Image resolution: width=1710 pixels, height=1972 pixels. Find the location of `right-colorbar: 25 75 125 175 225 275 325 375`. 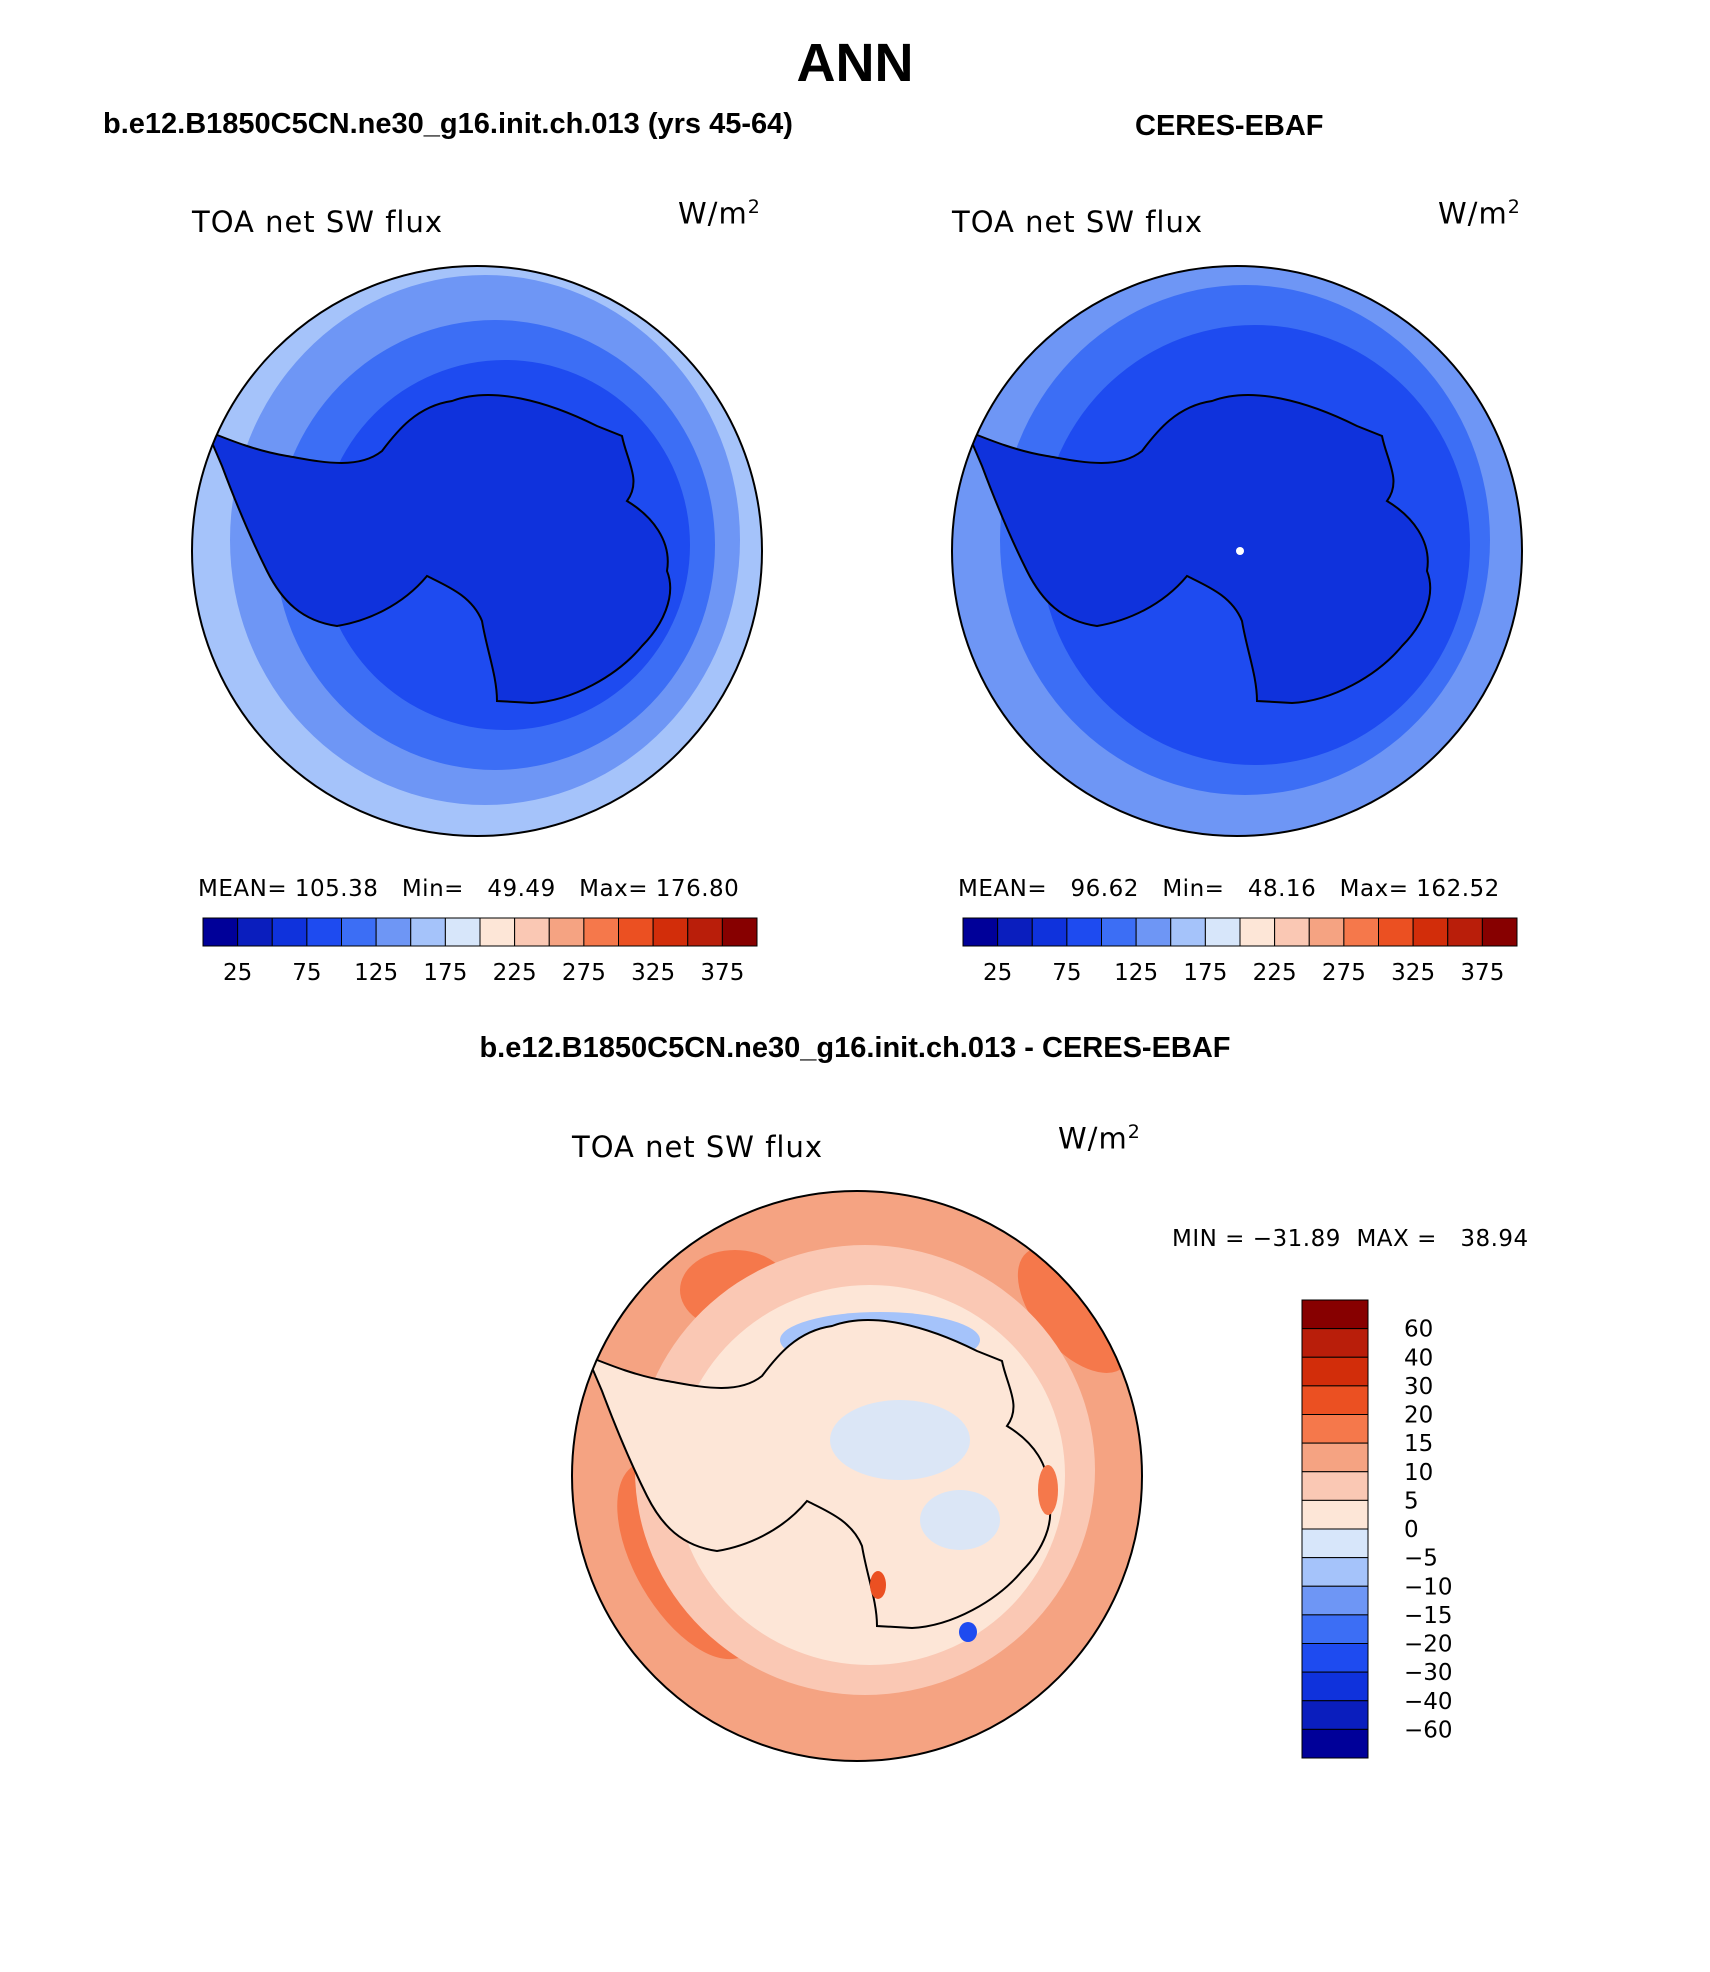

right-colorbar: 25 75 125 175 225 275 325 375 is located at coordinates (1240, 951).